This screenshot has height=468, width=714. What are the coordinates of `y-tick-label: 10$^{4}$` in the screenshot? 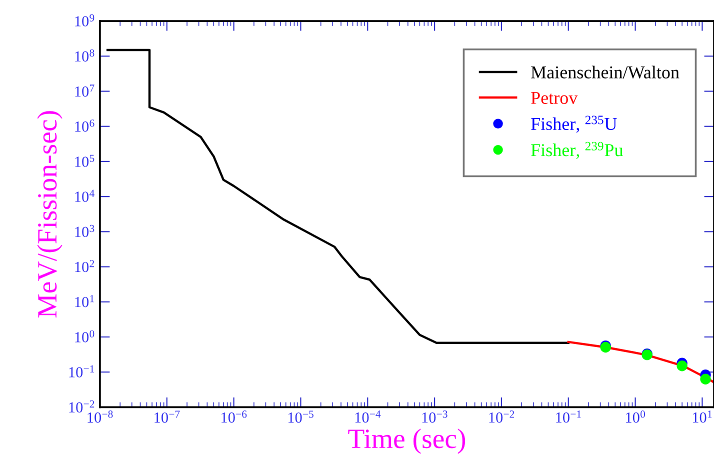 It's located at (84, 196).